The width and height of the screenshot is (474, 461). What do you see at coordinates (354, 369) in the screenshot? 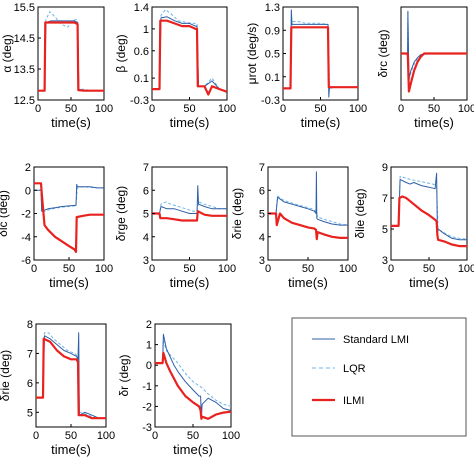
I see `legend-label-lqr: LQR` at bounding box center [354, 369].